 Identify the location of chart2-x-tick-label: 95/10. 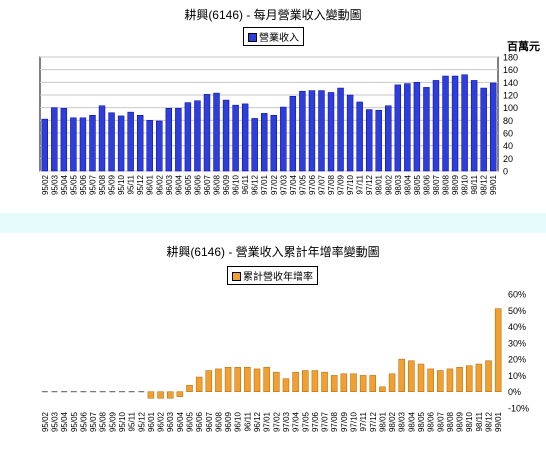
(122, 421).